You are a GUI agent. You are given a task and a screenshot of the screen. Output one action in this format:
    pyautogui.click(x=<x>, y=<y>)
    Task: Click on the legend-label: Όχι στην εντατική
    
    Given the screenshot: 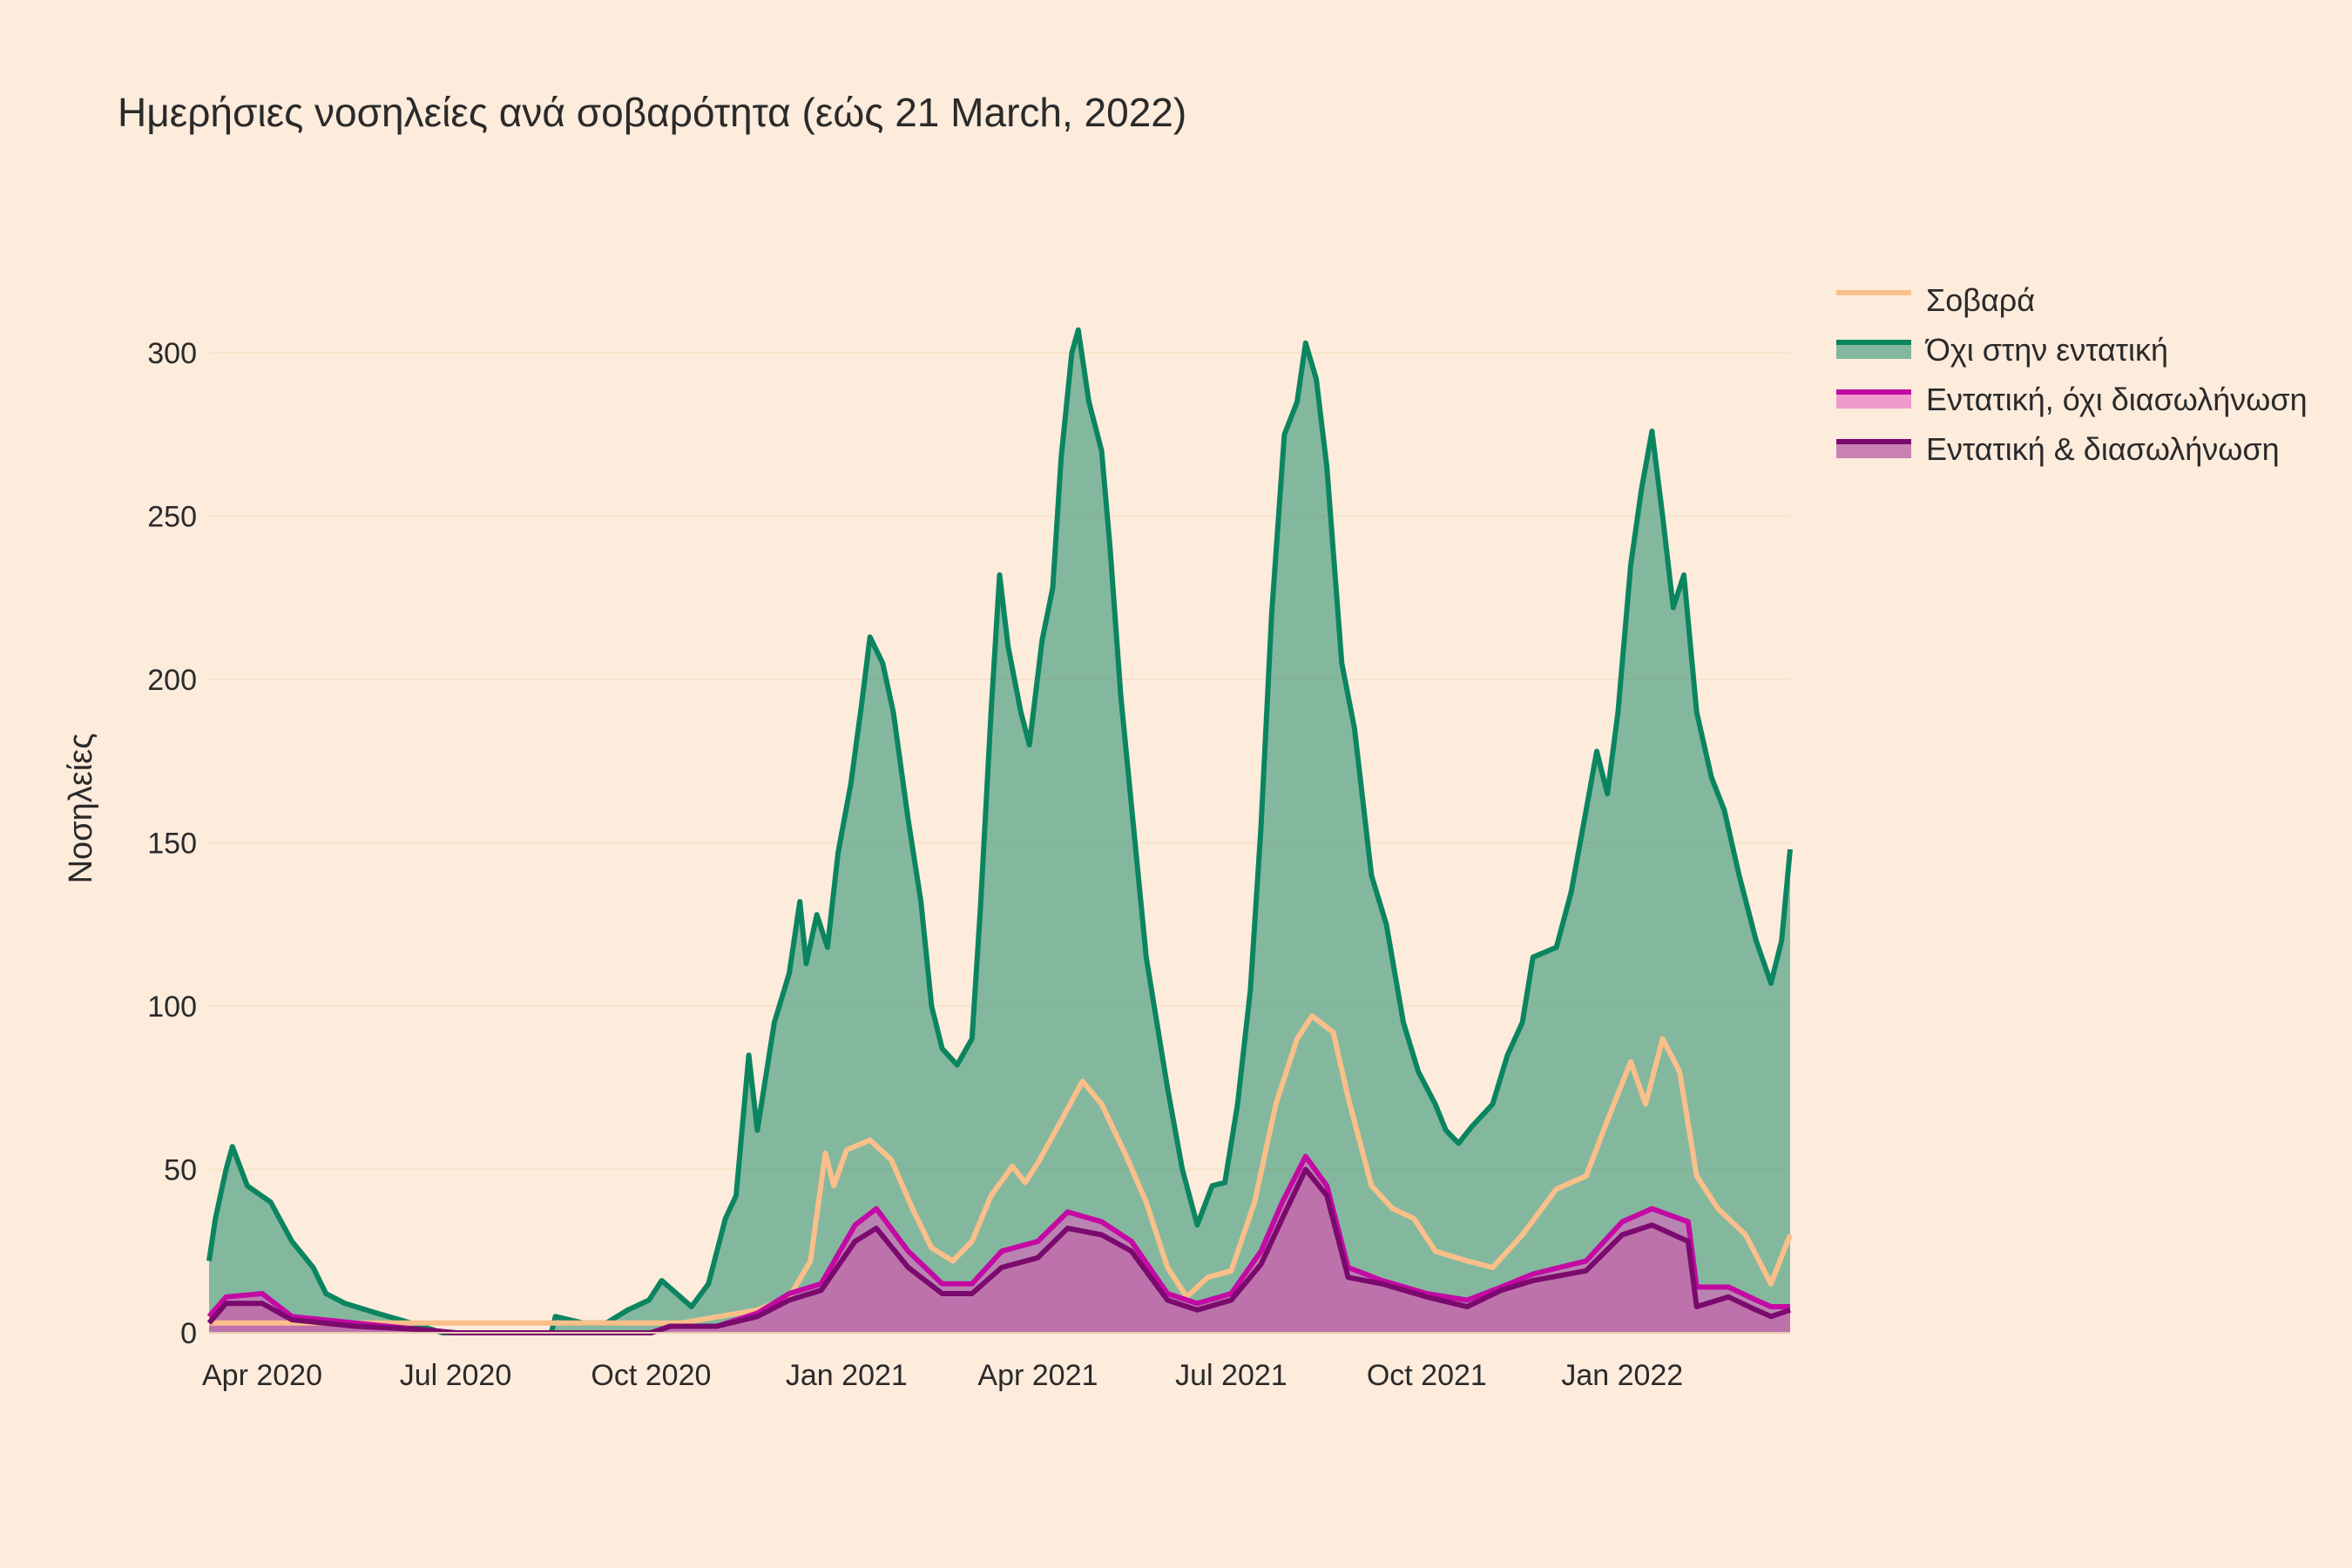 What is the action you would take?
    pyautogui.click(x=2046, y=350)
    